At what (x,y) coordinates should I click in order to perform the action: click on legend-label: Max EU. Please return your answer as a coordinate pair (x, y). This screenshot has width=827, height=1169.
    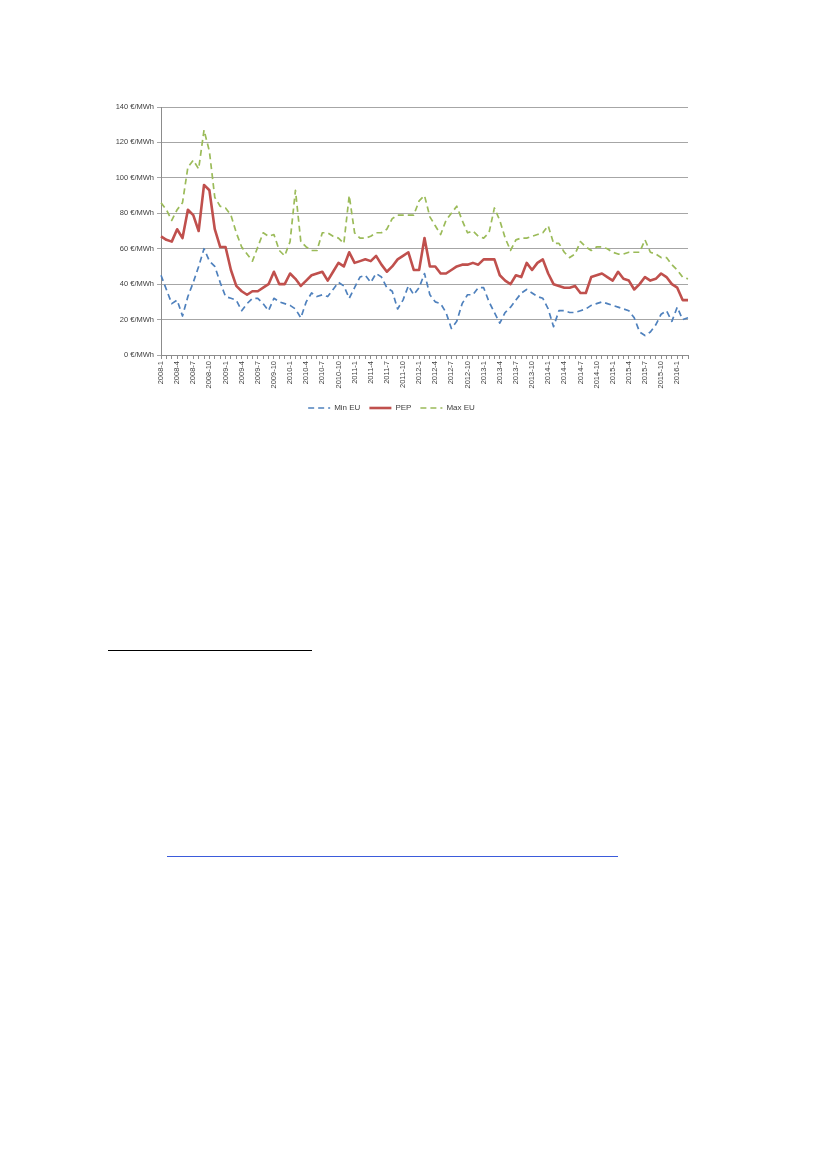
    Looking at the image, I should click on (461, 408).